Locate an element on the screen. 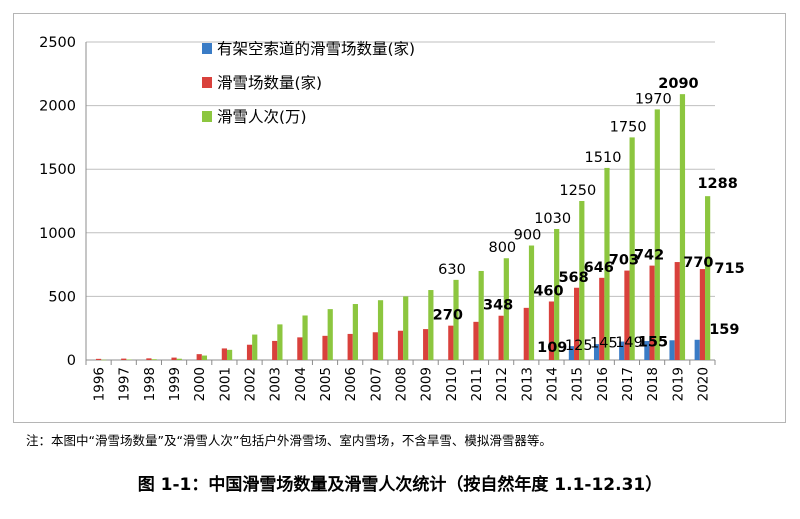 Image resolution: width=800 pixels, height=519 pixels. data-label: 270 is located at coordinates (448, 316).